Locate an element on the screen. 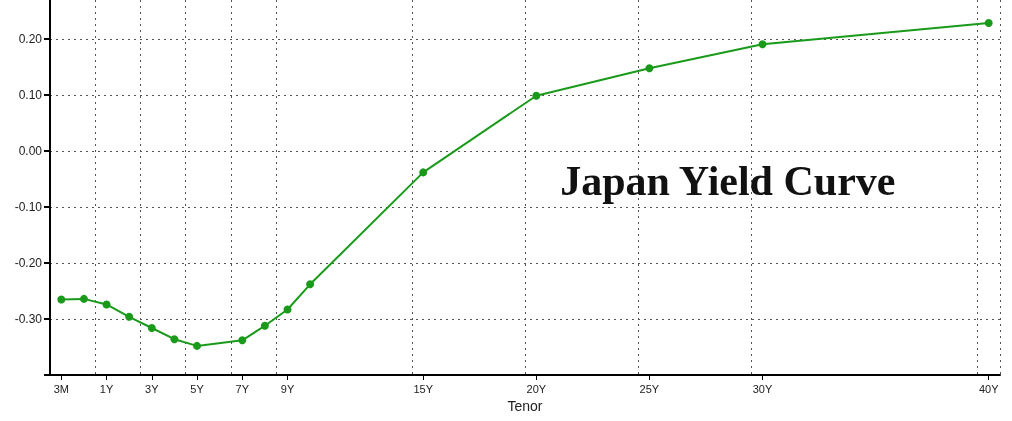 The width and height of the screenshot is (1012, 421). x-tick-label: 25Y is located at coordinates (649, 388).